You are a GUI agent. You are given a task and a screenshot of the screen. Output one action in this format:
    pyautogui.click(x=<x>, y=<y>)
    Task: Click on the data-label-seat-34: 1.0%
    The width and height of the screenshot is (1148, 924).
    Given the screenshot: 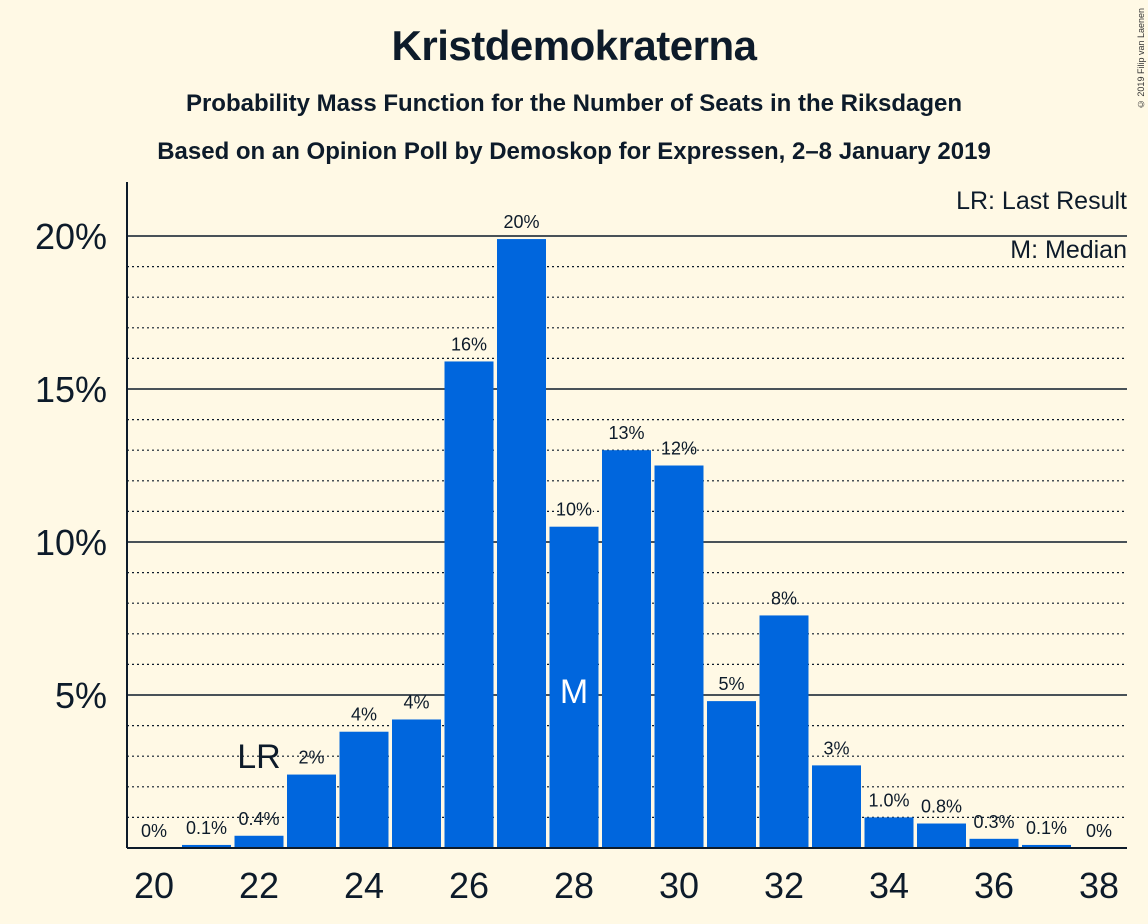 What is the action you would take?
    pyautogui.click(x=888, y=800)
    